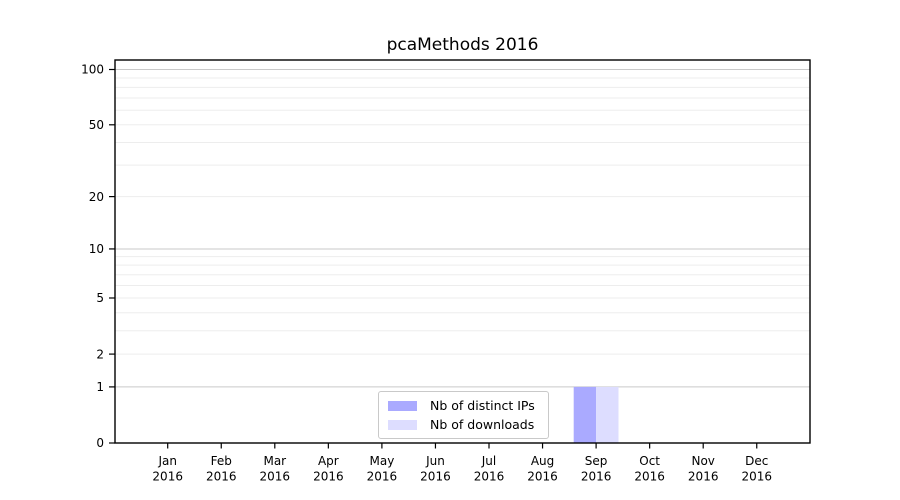 The height and width of the screenshot is (500, 900). I want to click on x-tick-label-month: Jul, so click(488, 461).